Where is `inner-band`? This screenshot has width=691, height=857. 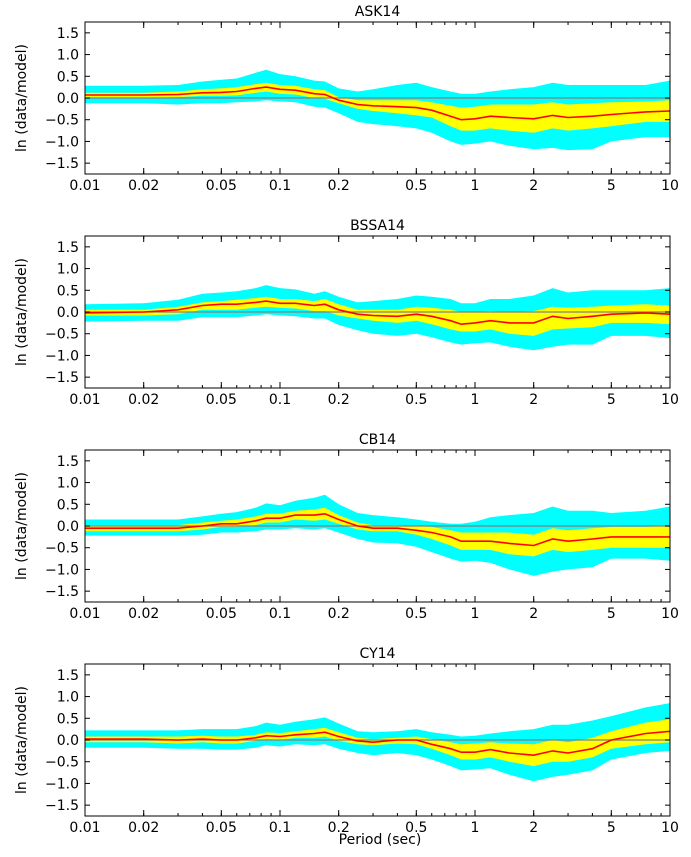 inner-band is located at coordinates (377, 107).